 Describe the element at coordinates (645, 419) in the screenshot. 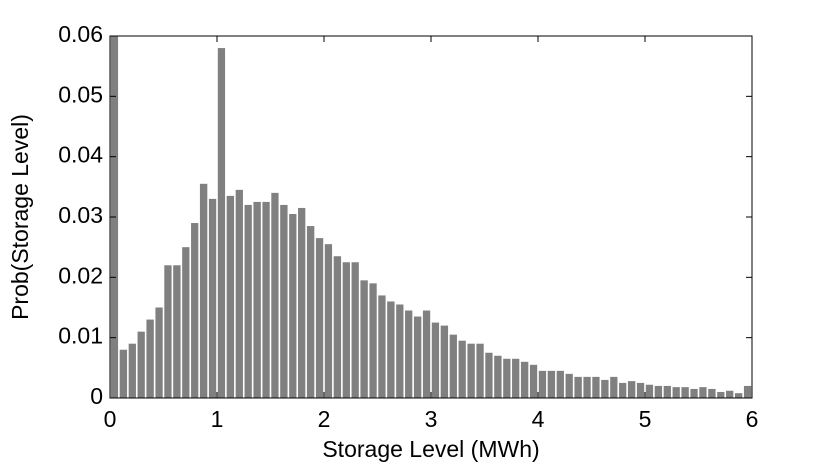

I see `x-tick-label: 5` at that location.